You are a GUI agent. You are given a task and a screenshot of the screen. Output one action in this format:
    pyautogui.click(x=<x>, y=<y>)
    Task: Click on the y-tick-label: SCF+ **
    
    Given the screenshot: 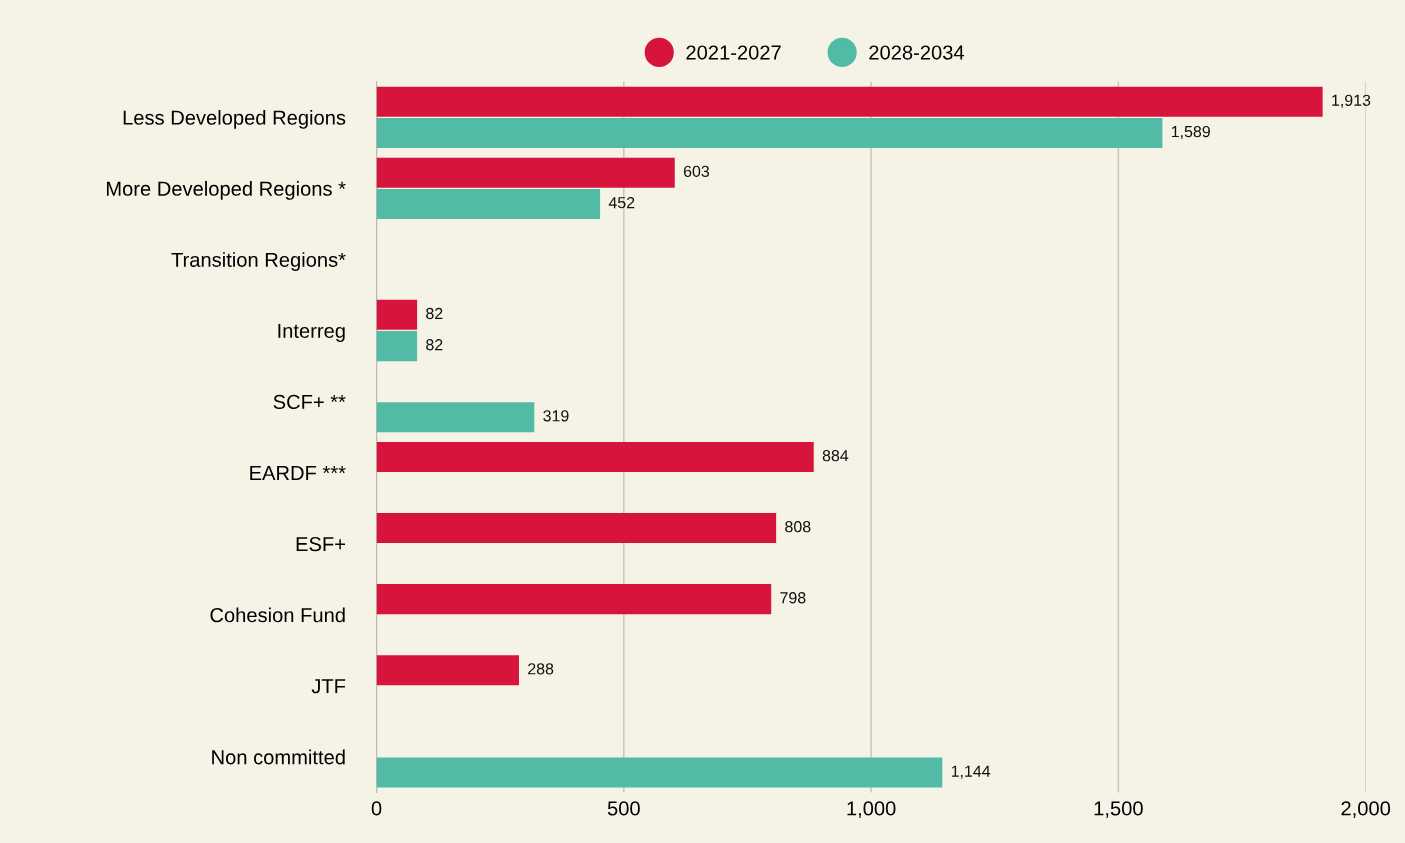 What is the action you would take?
    pyautogui.click(x=309, y=402)
    